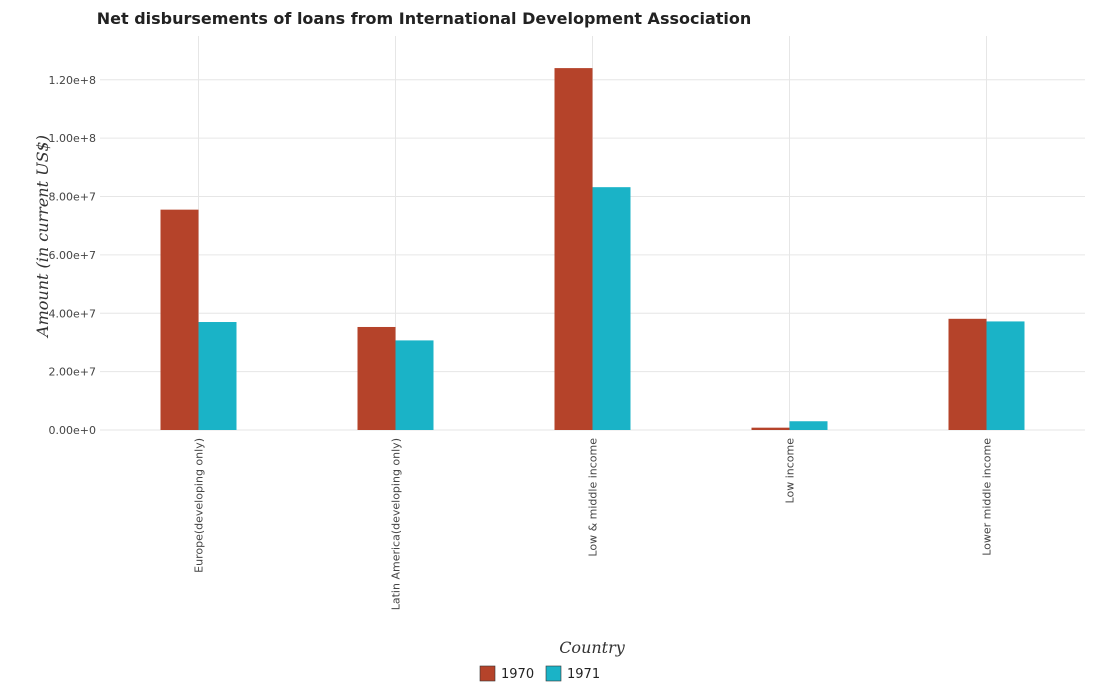 The image size is (1095, 700). What do you see at coordinates (72, 197) in the screenshot?
I see `y-tick-label: 8.00e+7` at bounding box center [72, 197].